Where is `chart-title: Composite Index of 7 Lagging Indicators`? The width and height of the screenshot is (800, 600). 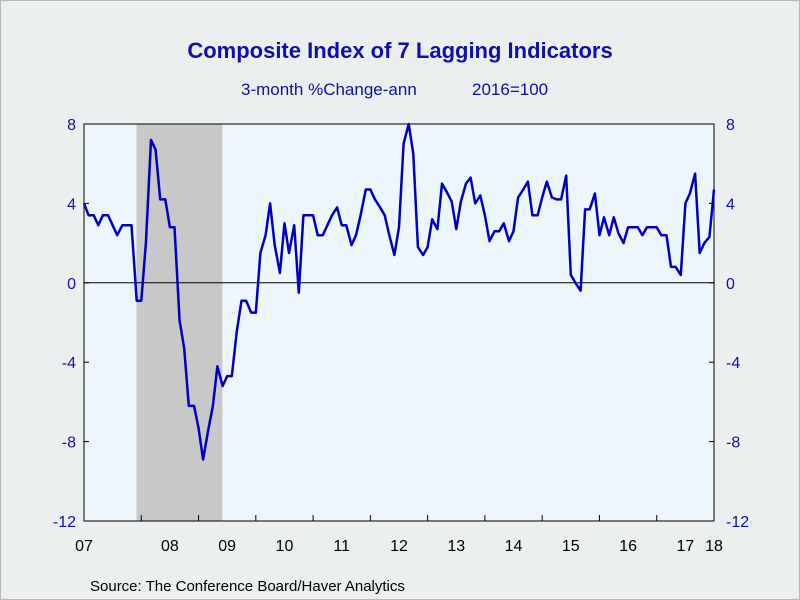 chart-title: Composite Index of 7 Lagging Indicators is located at coordinates (400, 50).